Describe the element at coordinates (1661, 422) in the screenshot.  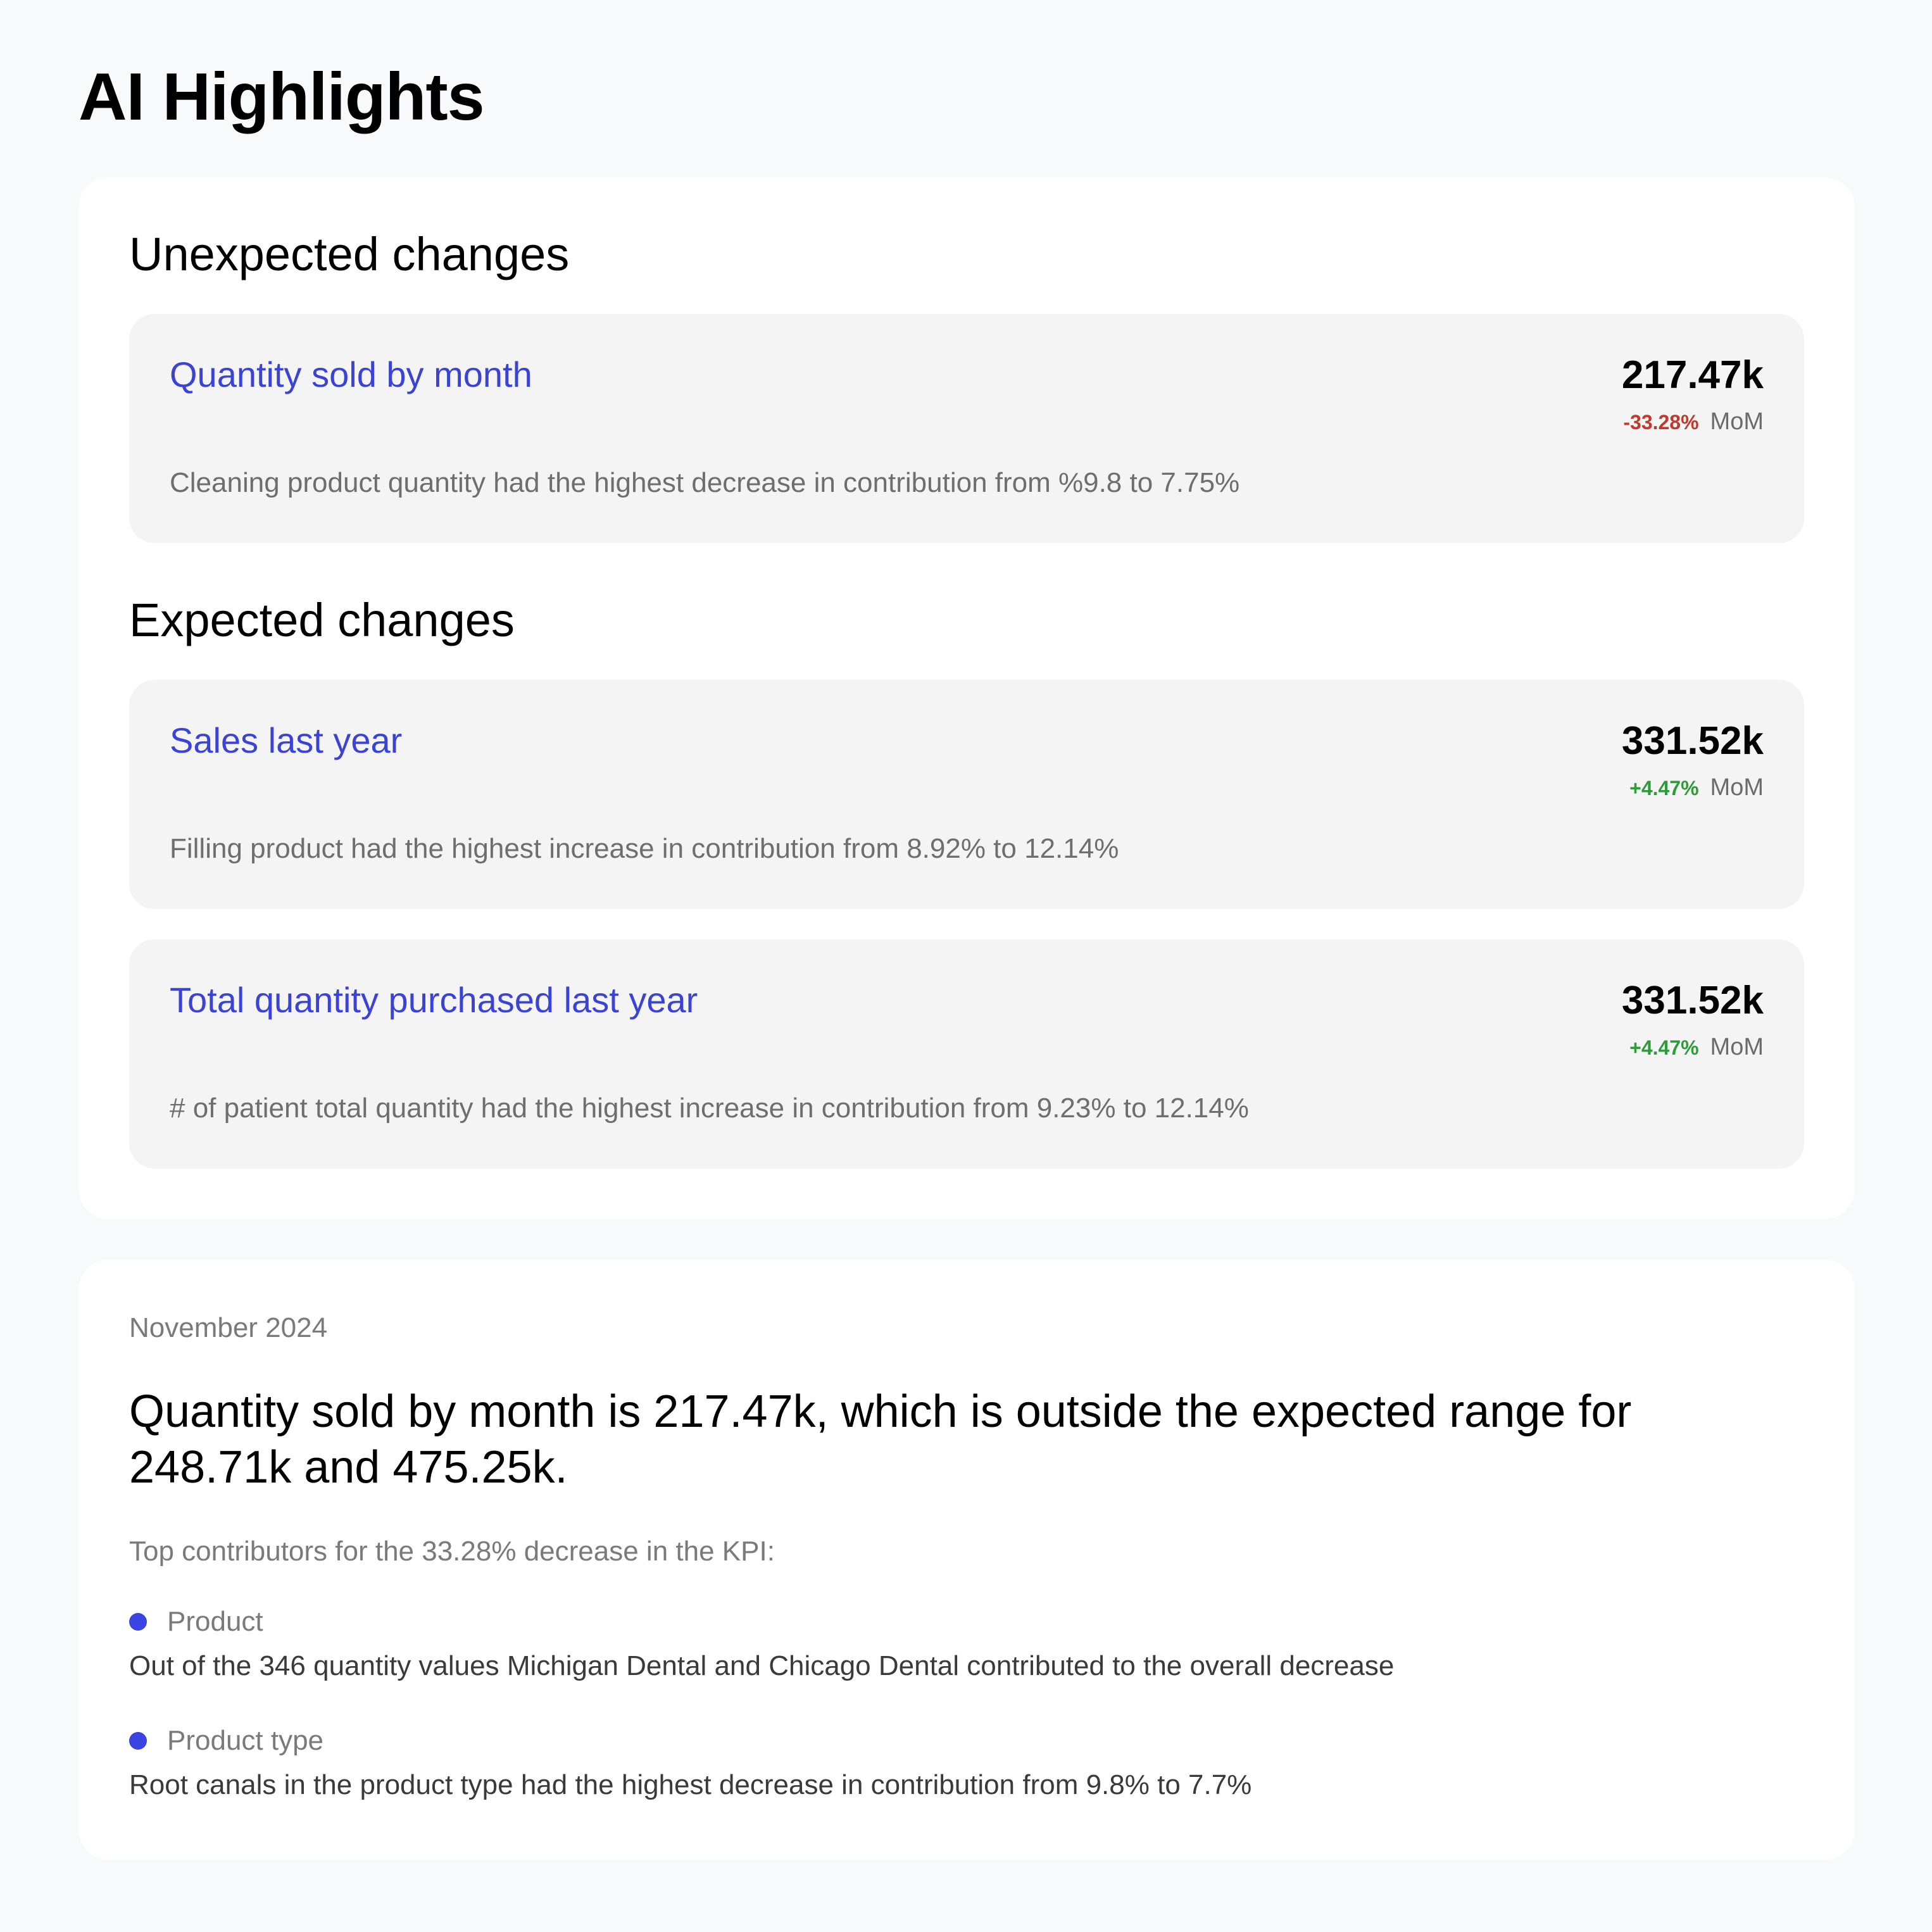
I see `delta-percent: -33.28%` at that location.